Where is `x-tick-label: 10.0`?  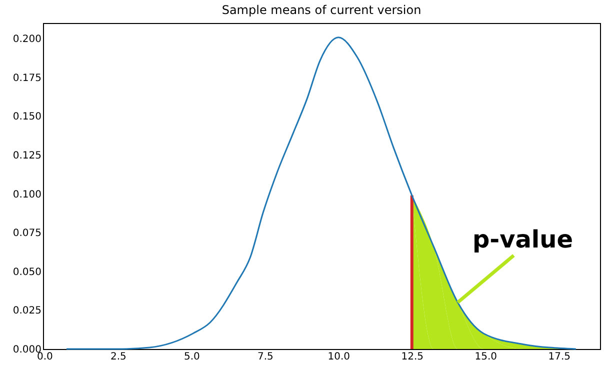 x-tick-label: 10.0 is located at coordinates (339, 357).